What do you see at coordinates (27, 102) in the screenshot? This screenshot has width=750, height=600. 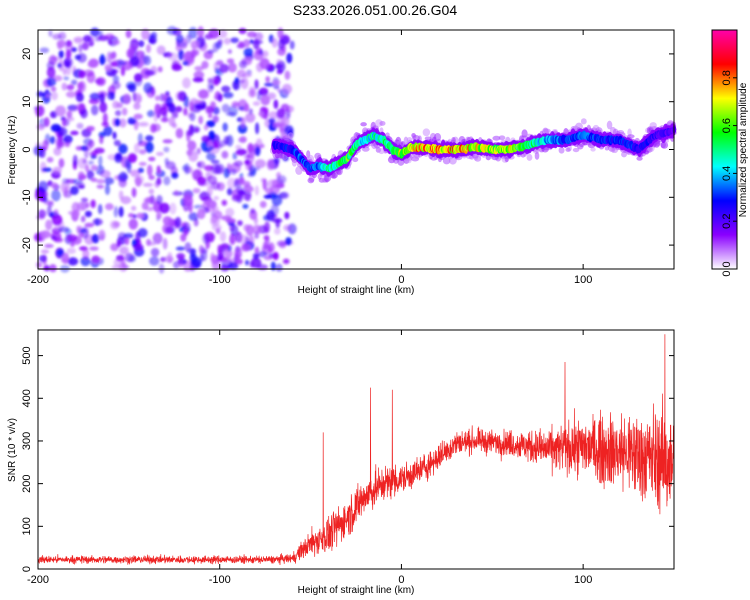 I see `y-tick-label: 10` at bounding box center [27, 102].